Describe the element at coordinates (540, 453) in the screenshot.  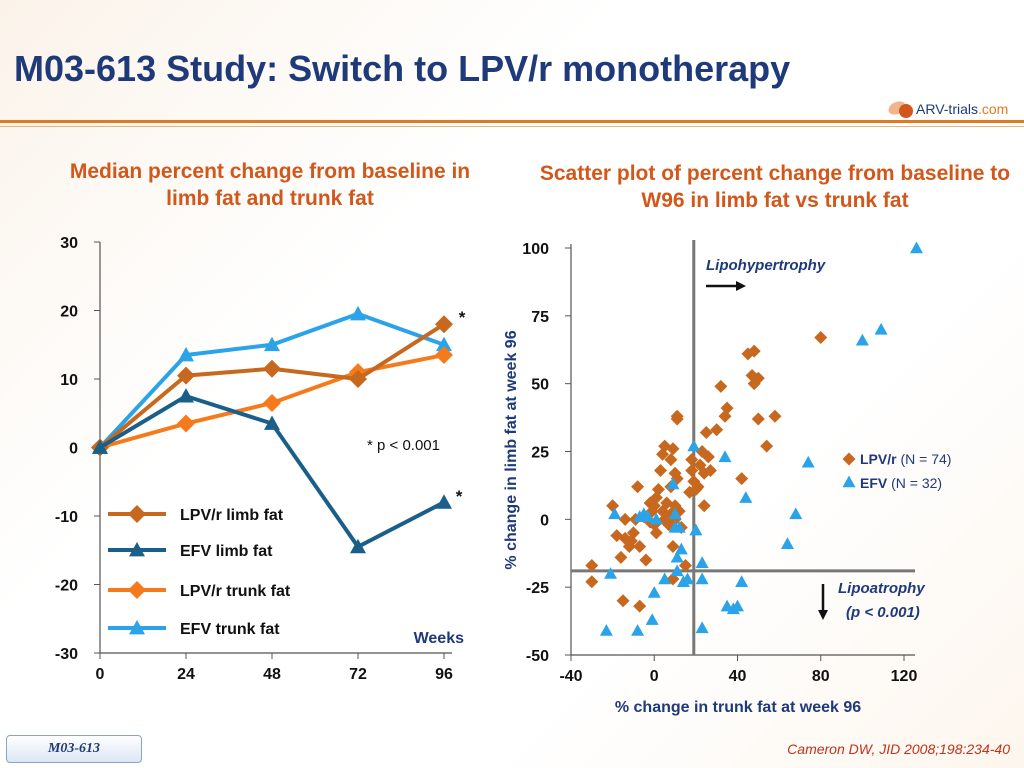
I see `y-tick-label: 25` at that location.